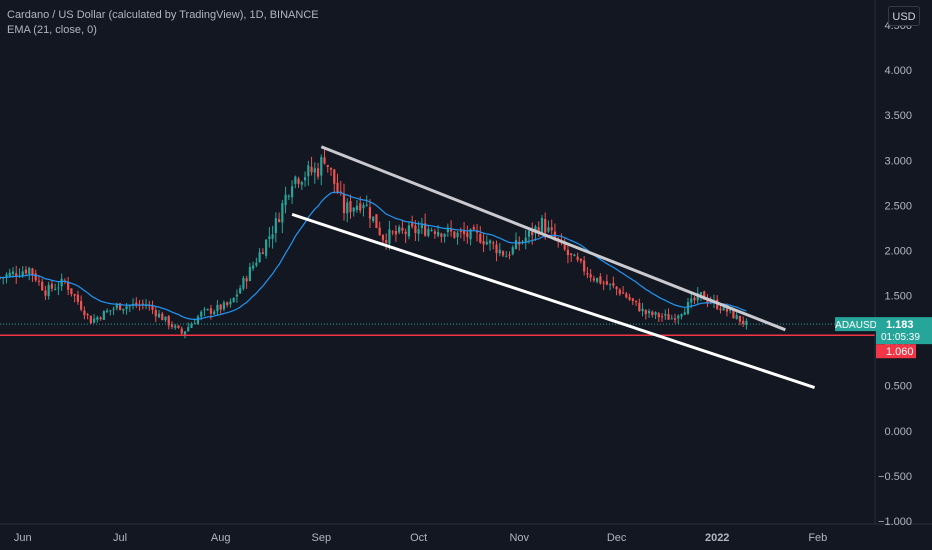 The image size is (932, 550). What do you see at coordinates (52, 30) in the screenshot?
I see `indicator-title: EMA (21, close, 0)` at bounding box center [52, 30].